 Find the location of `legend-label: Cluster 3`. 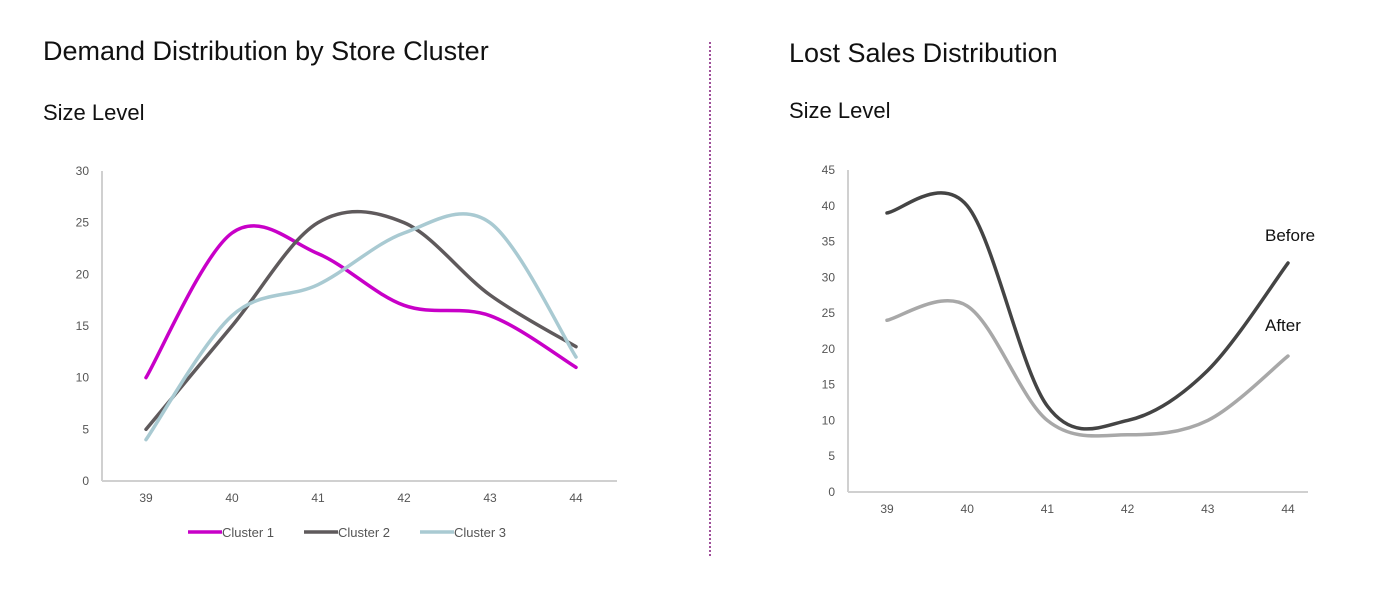

legend-label: Cluster 3 is located at coordinates (480, 532).